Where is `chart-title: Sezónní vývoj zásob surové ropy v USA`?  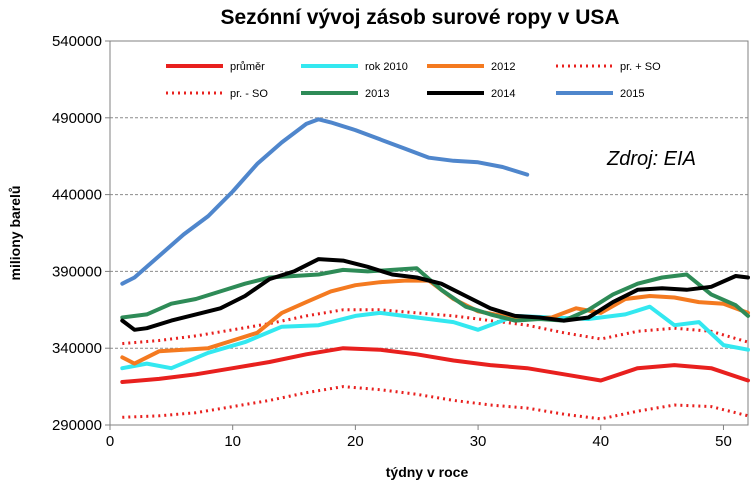 chart-title: Sezónní vývoj zásob surové ropy v USA is located at coordinates (419, 17).